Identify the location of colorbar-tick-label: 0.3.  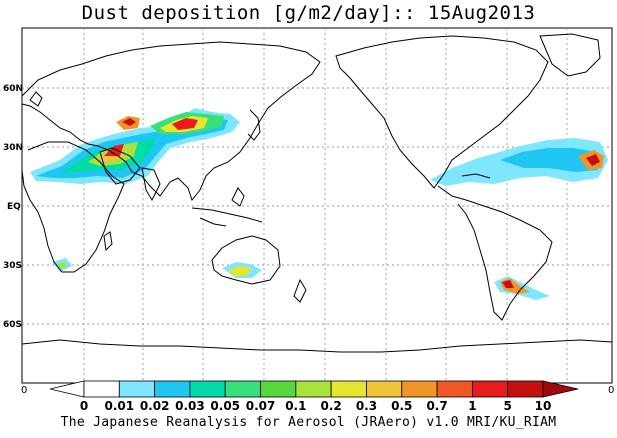
(366, 406).